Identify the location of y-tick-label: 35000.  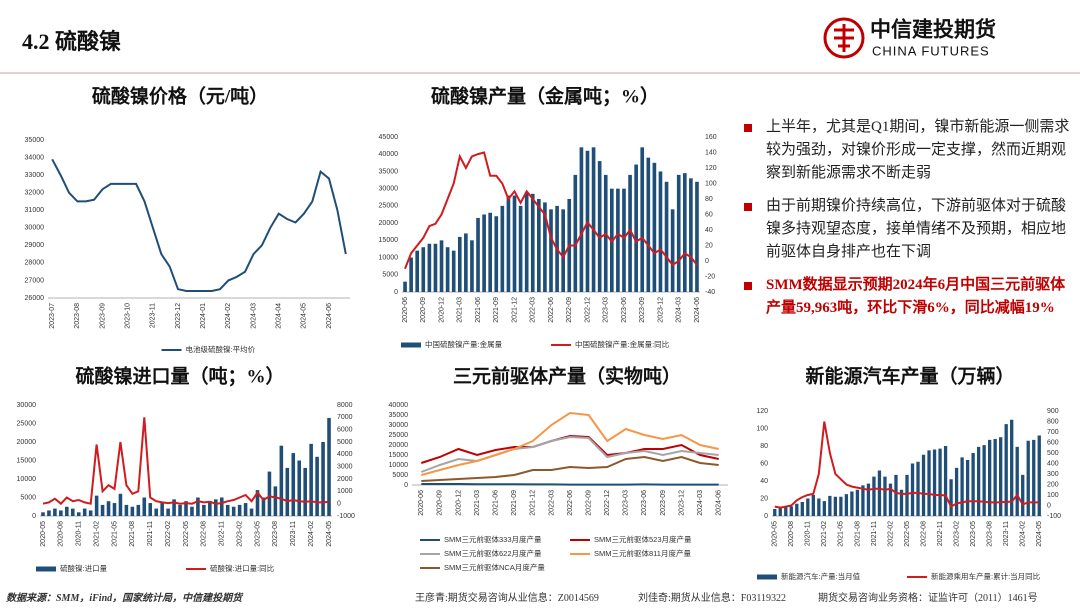
(399, 415).